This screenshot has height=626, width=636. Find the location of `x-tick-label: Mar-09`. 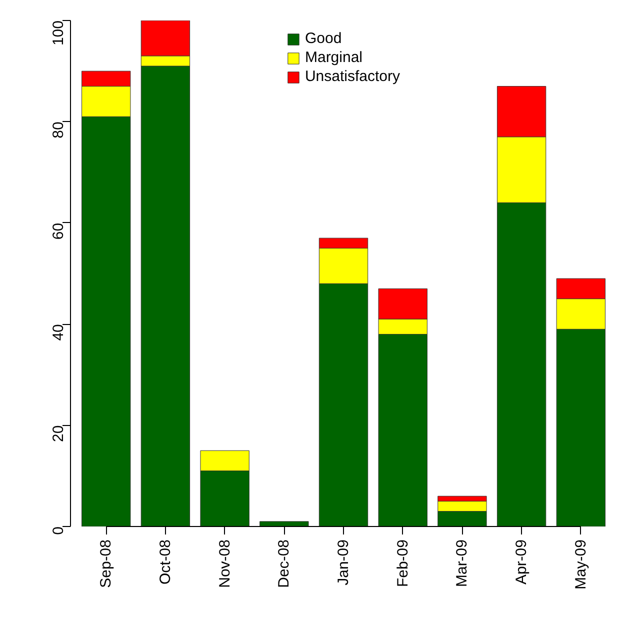

x-tick-label: Mar-09 is located at coordinates (462, 563).